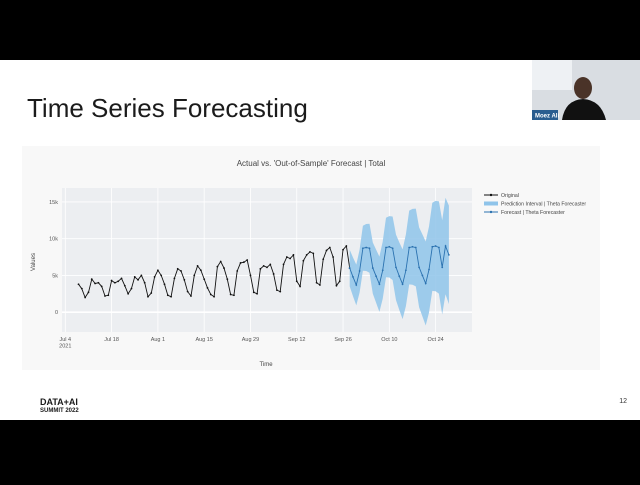  Describe the element at coordinates (65, 340) in the screenshot. I see `x-tick-line: Jul 4` at that location.